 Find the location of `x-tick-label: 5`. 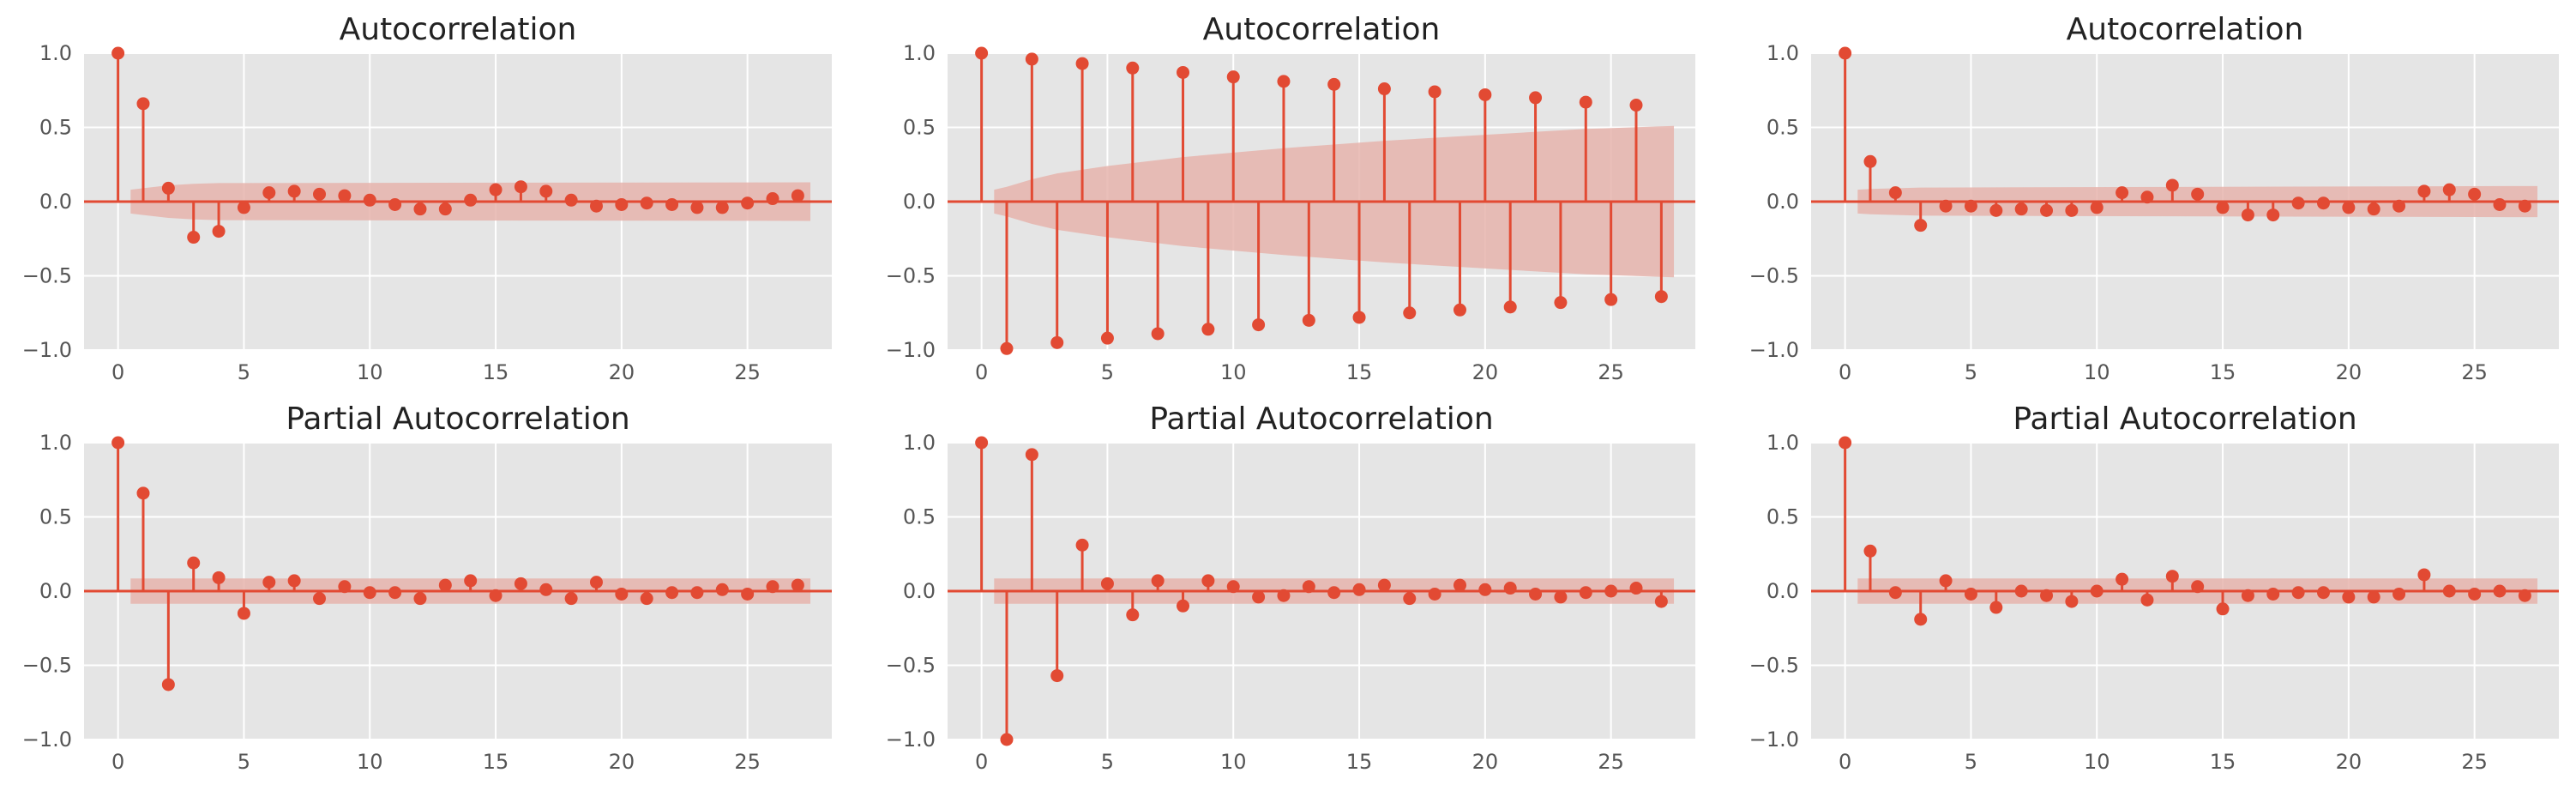

x-tick-label: 5 is located at coordinates (1971, 762).